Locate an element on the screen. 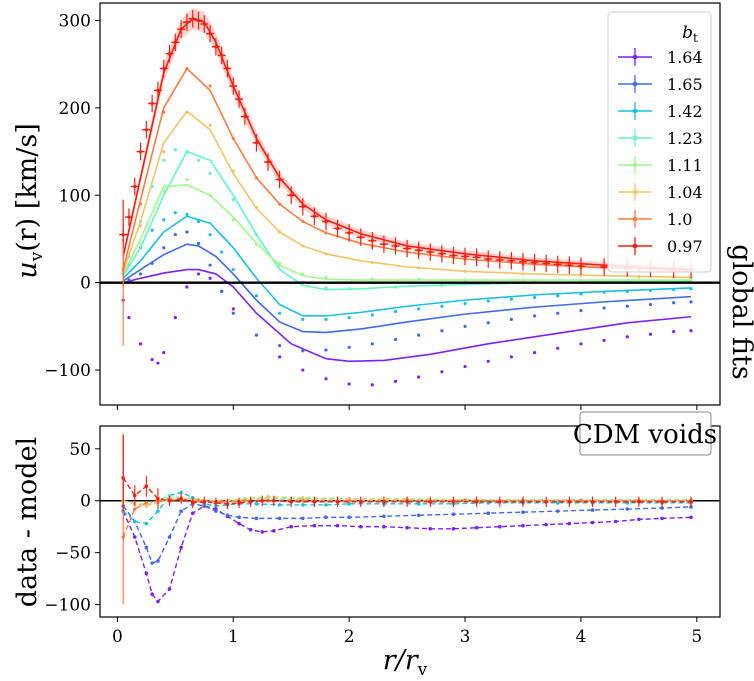  model-line-1.42 is located at coordinates (407, 266).